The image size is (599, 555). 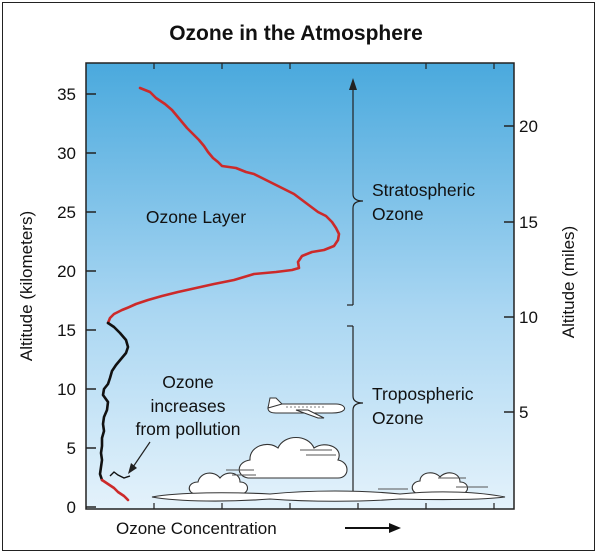 What do you see at coordinates (26, 286) in the screenshot?
I see `left-axis-title: Altitude (kilometers)` at bounding box center [26, 286].